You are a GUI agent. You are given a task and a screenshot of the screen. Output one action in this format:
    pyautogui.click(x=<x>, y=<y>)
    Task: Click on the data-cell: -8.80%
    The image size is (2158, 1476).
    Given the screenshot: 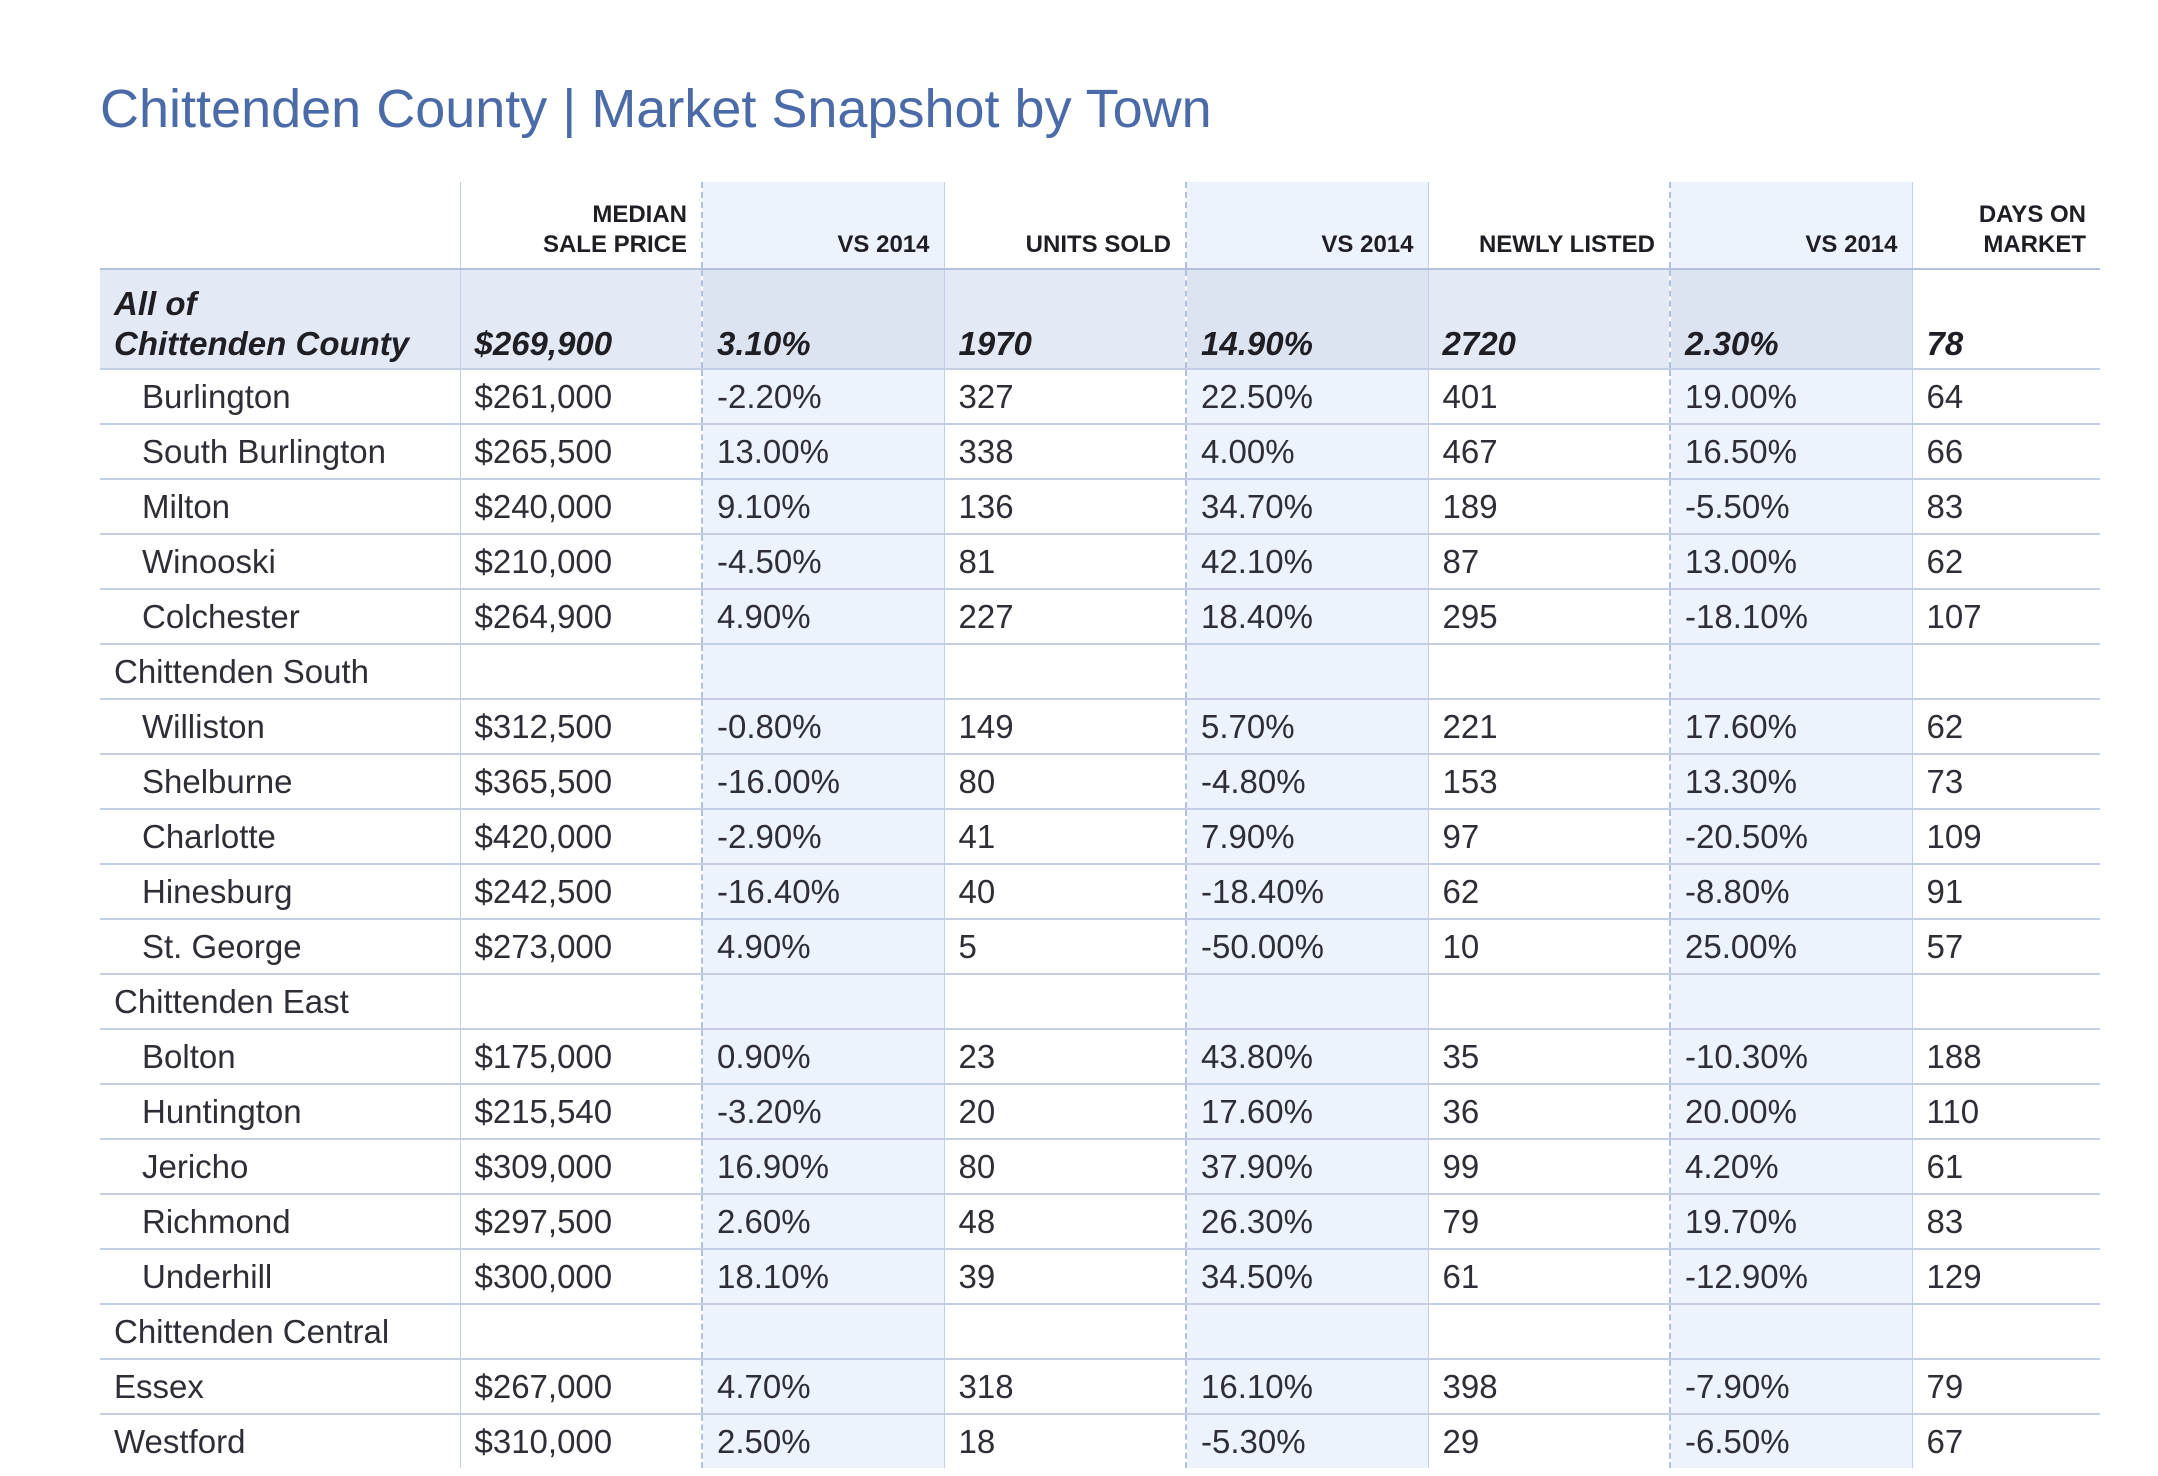 What is the action you would take?
    pyautogui.click(x=1790, y=891)
    